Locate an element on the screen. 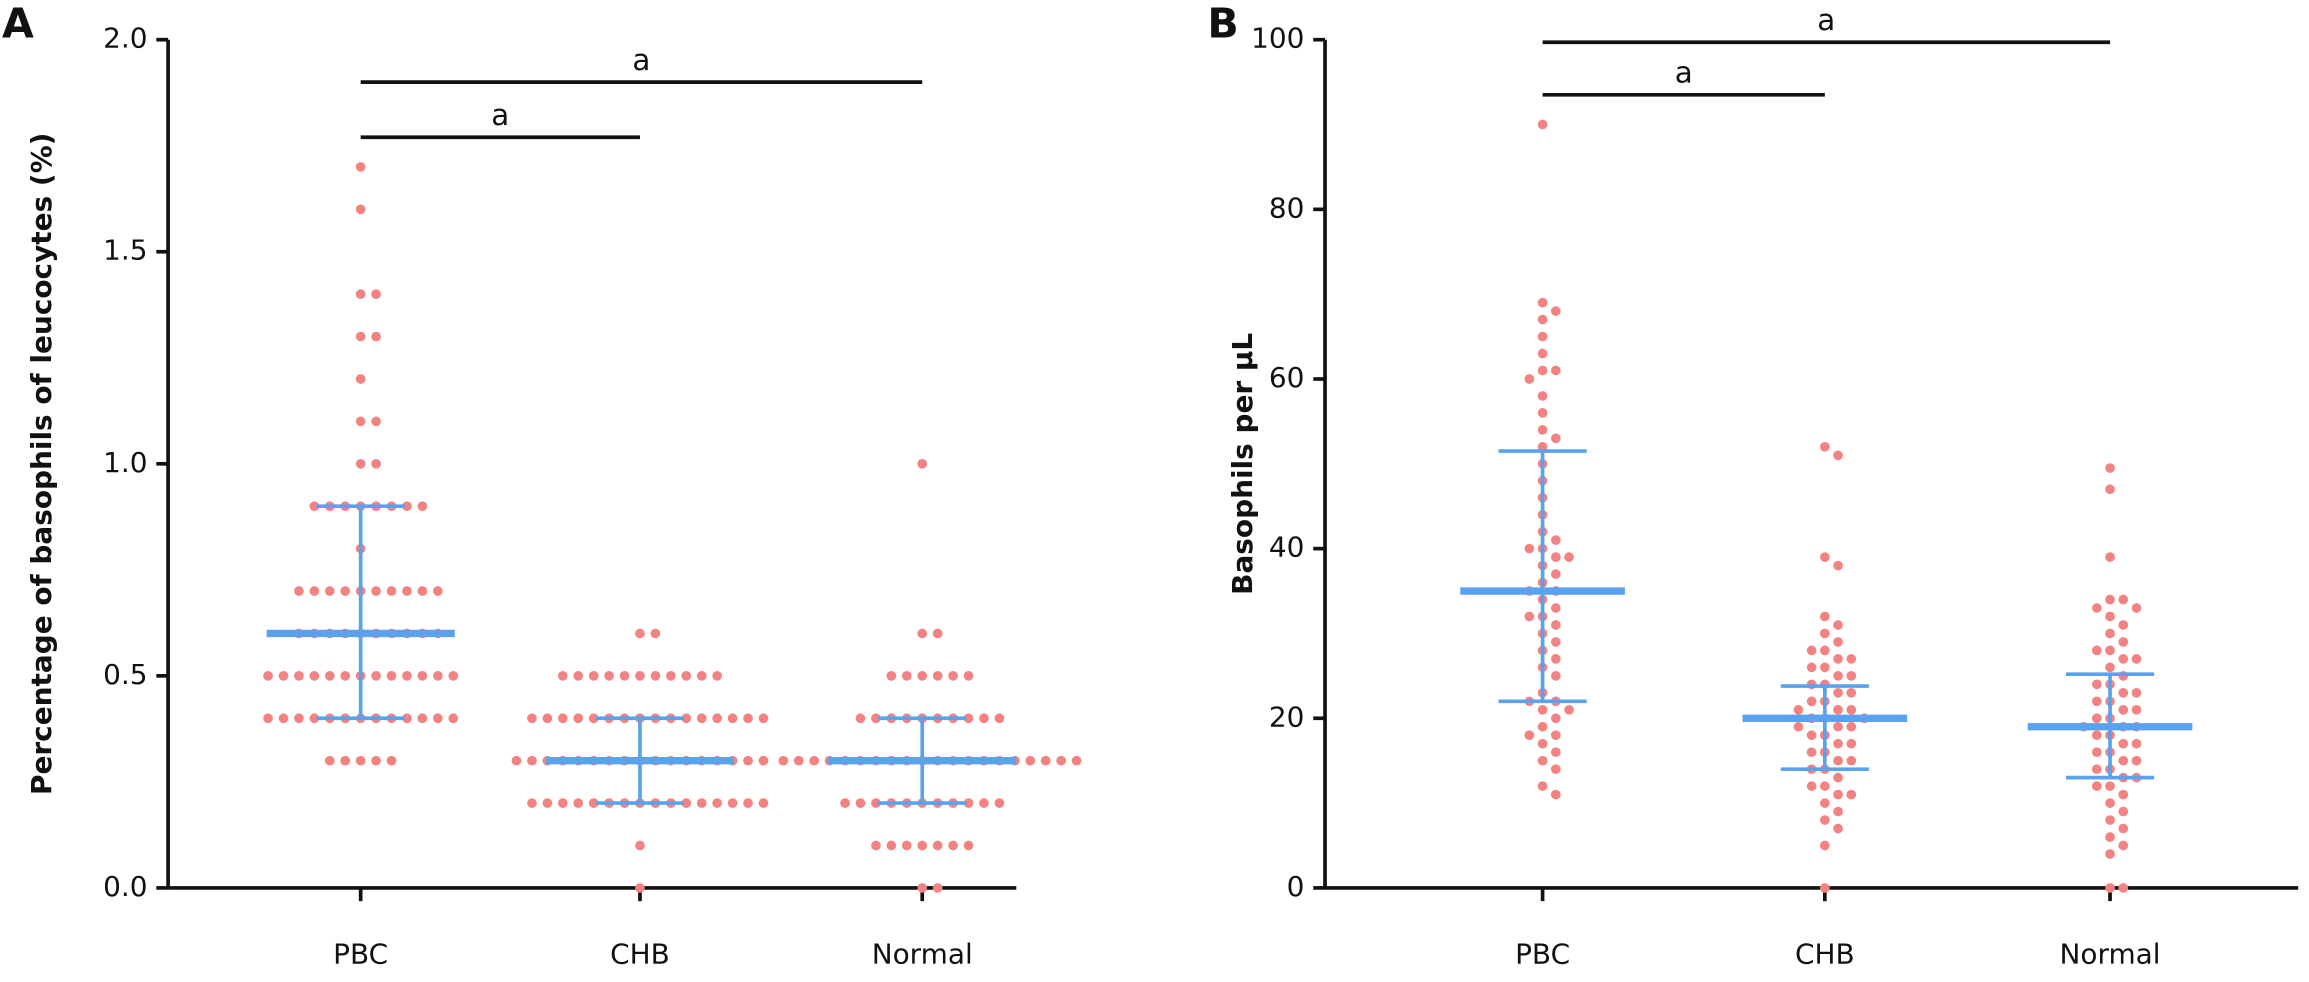 Image resolution: width=2309 pixels, height=982 pixels. y-tick-label: 100 is located at coordinates (1277, 38).